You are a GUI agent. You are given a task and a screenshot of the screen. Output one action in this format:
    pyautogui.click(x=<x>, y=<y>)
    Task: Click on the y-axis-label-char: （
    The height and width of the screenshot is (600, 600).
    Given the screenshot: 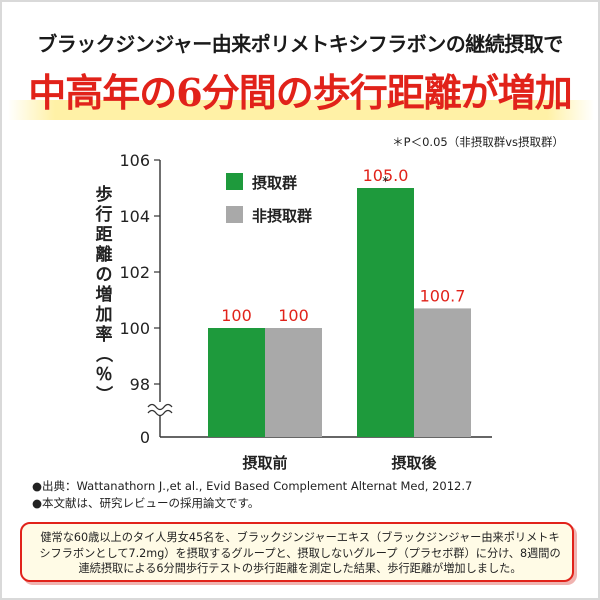 What is the action you would take?
    pyautogui.click(x=103, y=354)
    